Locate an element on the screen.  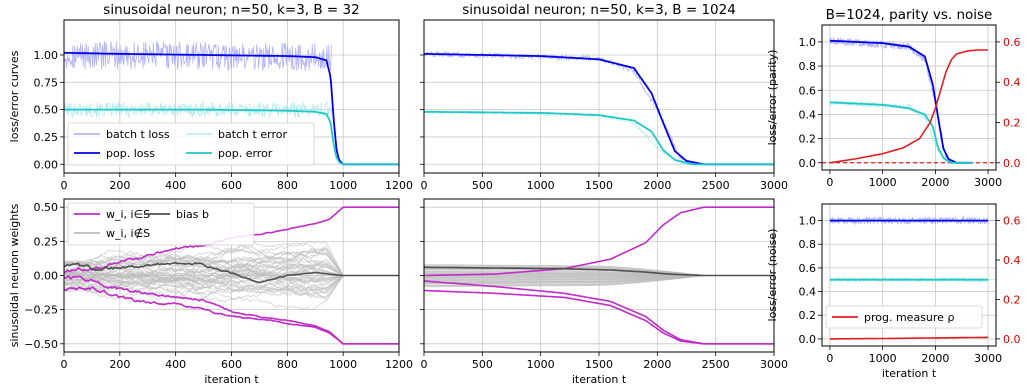
x-tick-label: 200 is located at coordinates (119, 185).